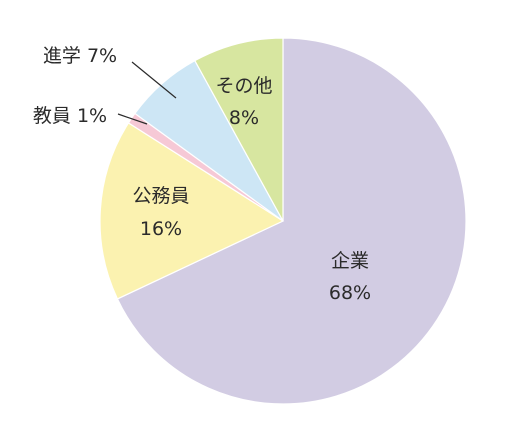 The image size is (505, 433). What do you see at coordinates (70, 116) in the screenshot?
I see `slice-label-3: 教員 1%` at bounding box center [70, 116].